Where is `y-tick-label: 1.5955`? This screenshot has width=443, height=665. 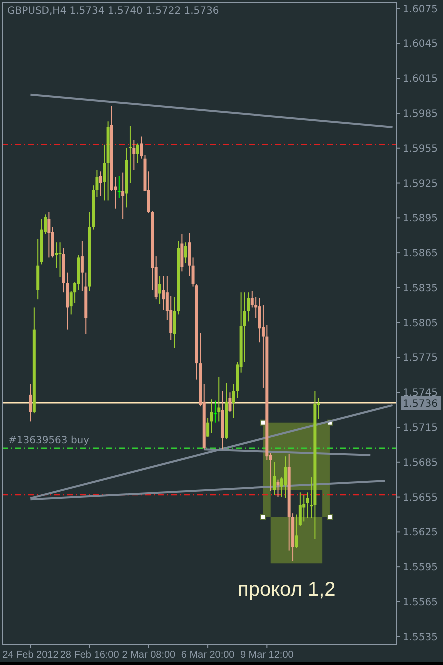
y-tick-label: 1.5955 is located at coordinates (420, 149).